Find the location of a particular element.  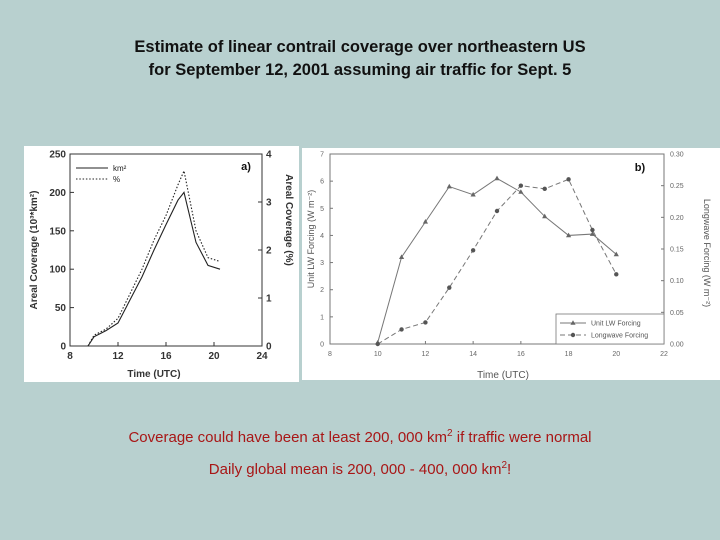

x-tick-label-b: 14 is located at coordinates (473, 354).